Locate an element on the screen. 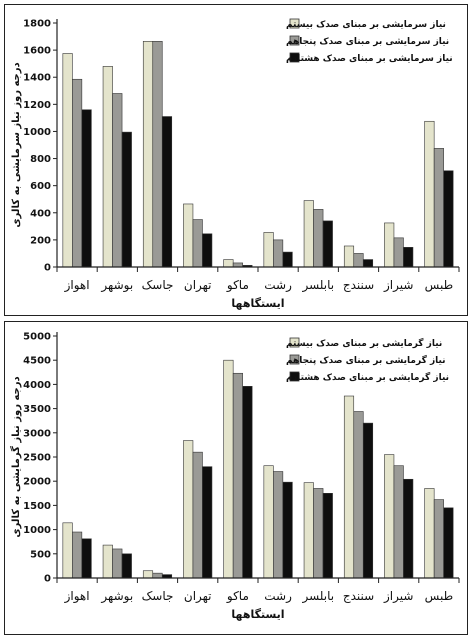  category-label: رشت is located at coordinates (278, 285).